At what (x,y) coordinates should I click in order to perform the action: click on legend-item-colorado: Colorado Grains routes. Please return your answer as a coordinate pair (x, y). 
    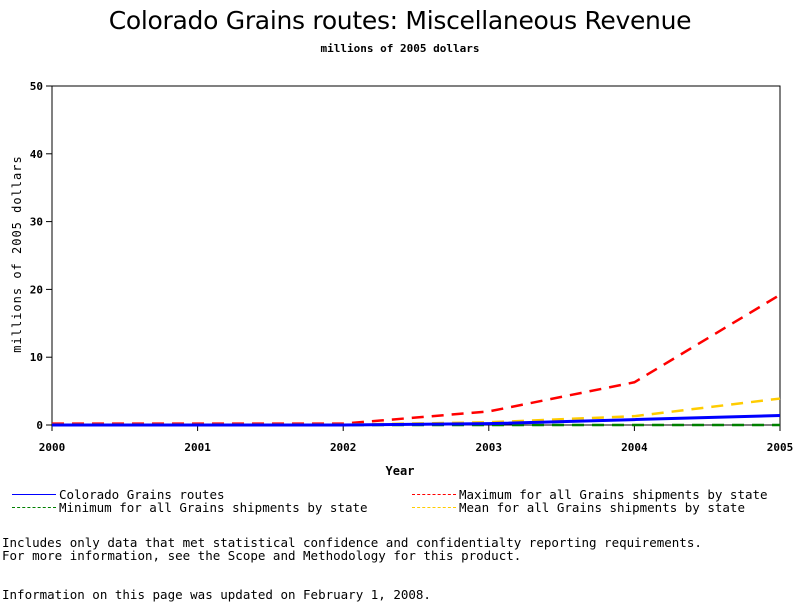
    Looking at the image, I should click on (118, 494).